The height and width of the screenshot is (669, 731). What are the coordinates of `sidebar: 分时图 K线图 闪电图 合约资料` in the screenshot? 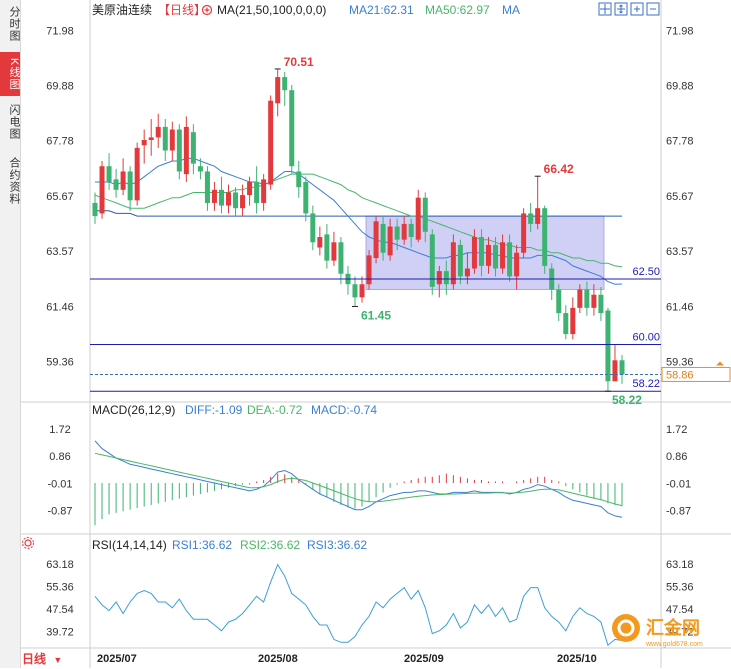 It's located at (10, 334).